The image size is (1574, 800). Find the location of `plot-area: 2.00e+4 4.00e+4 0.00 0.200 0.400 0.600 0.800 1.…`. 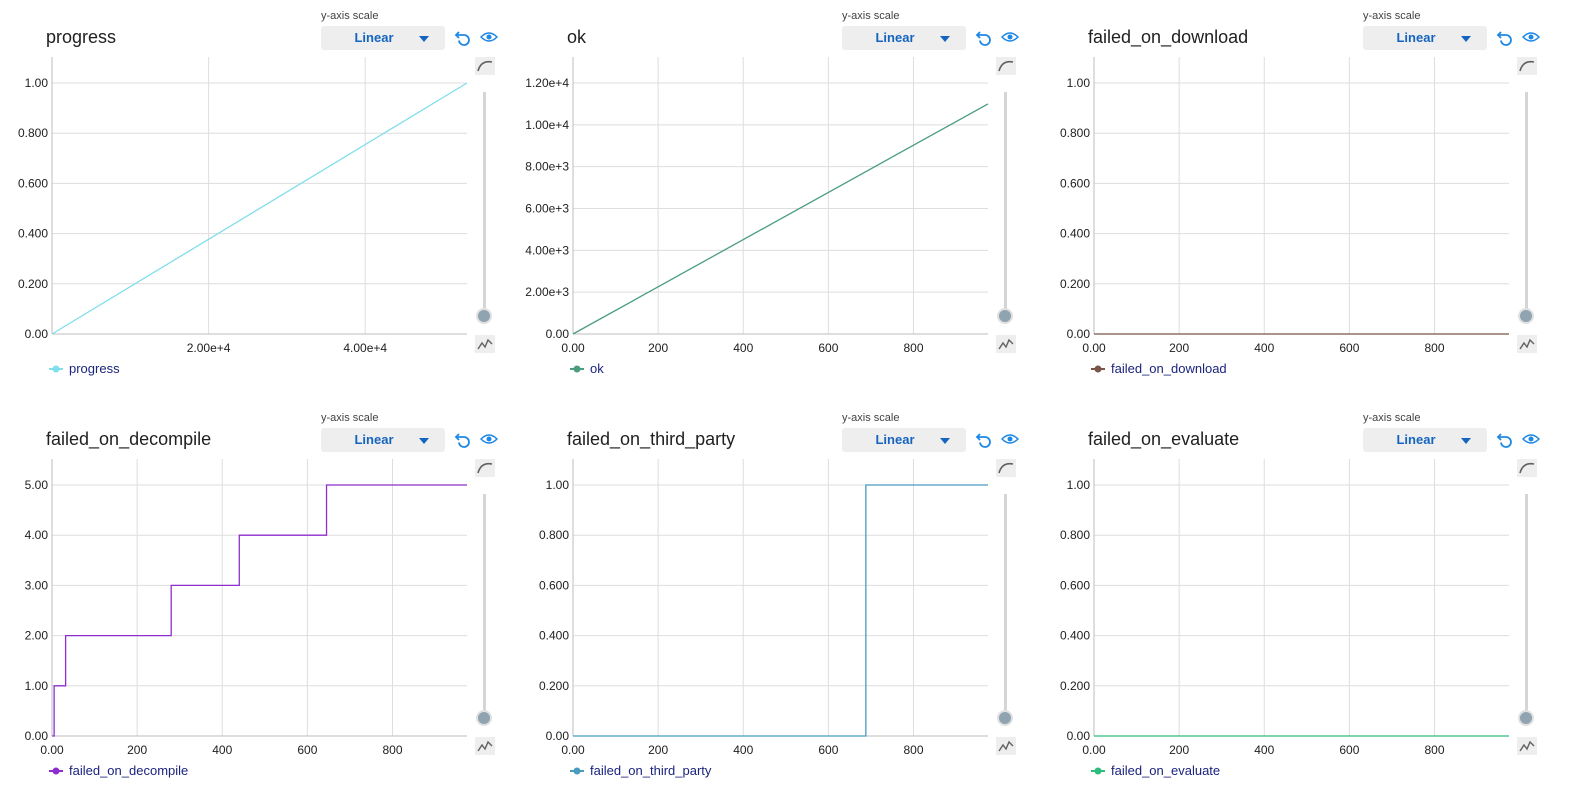

plot-area: 2.00e+4 4.00e+4 0.00 0.200 0.400 0.600 0.800 1.… is located at coordinates (243, 206).